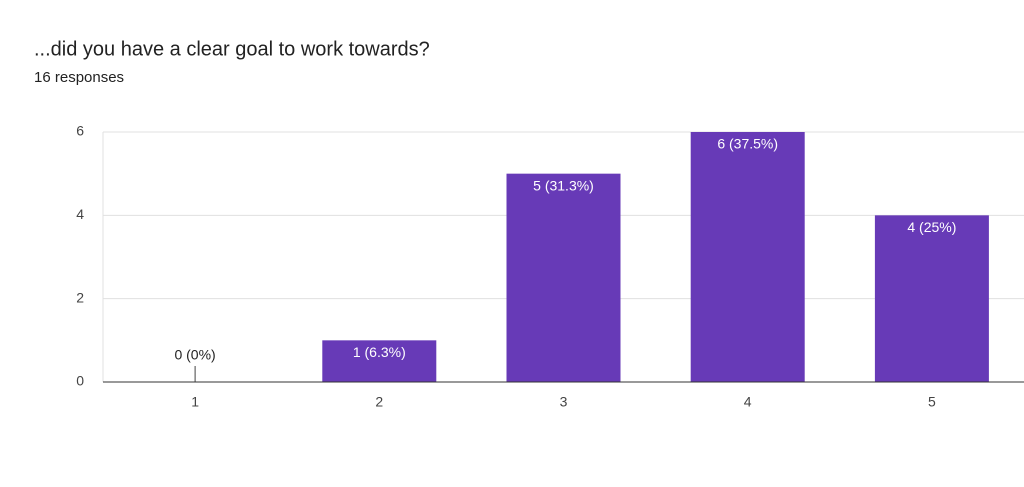 This screenshot has height=487, width=1024. I want to click on y-tick-label: 0, so click(80, 381).